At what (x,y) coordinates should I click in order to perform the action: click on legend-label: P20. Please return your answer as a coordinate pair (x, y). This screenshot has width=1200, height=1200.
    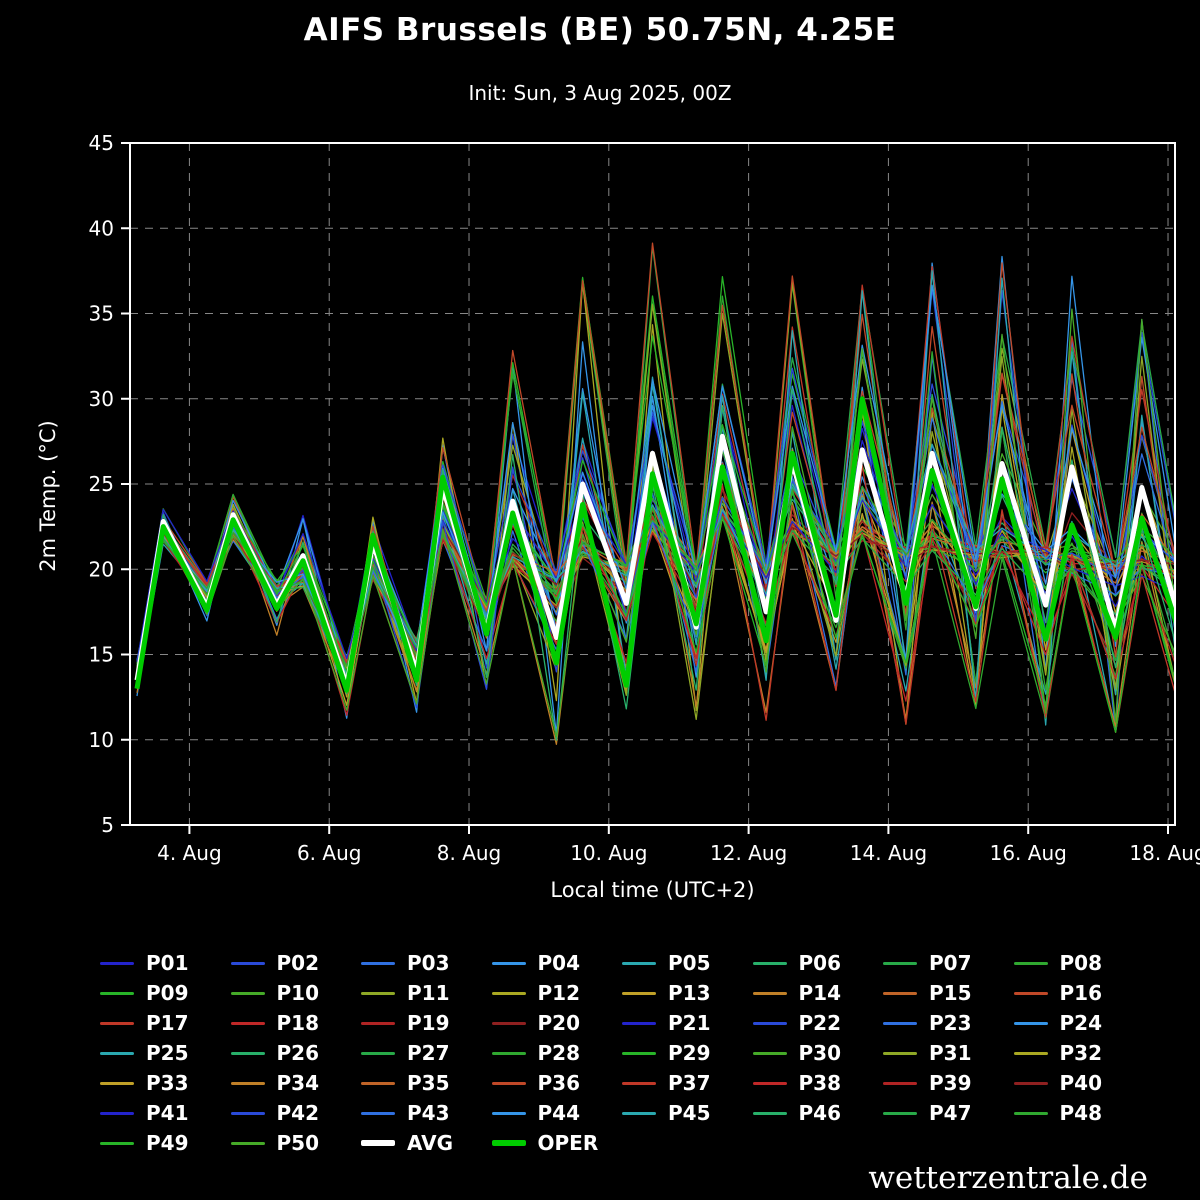
    Looking at the image, I should click on (559, 1023).